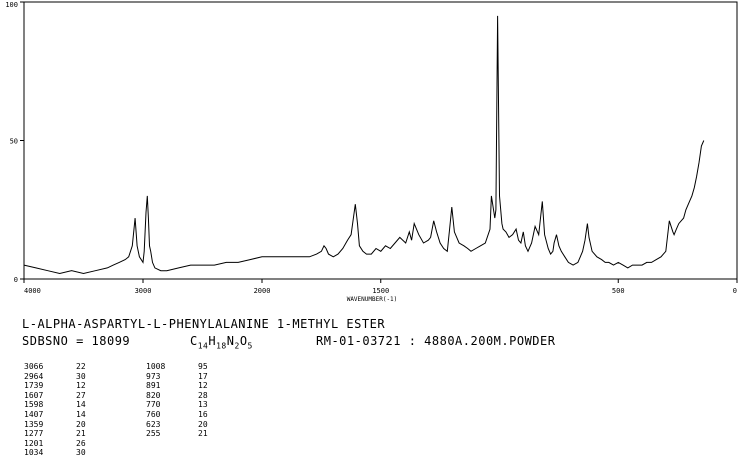  Describe the element at coordinates (221, 342) in the screenshot. I see `molecular-formula: C14H18N2O5` at that location.